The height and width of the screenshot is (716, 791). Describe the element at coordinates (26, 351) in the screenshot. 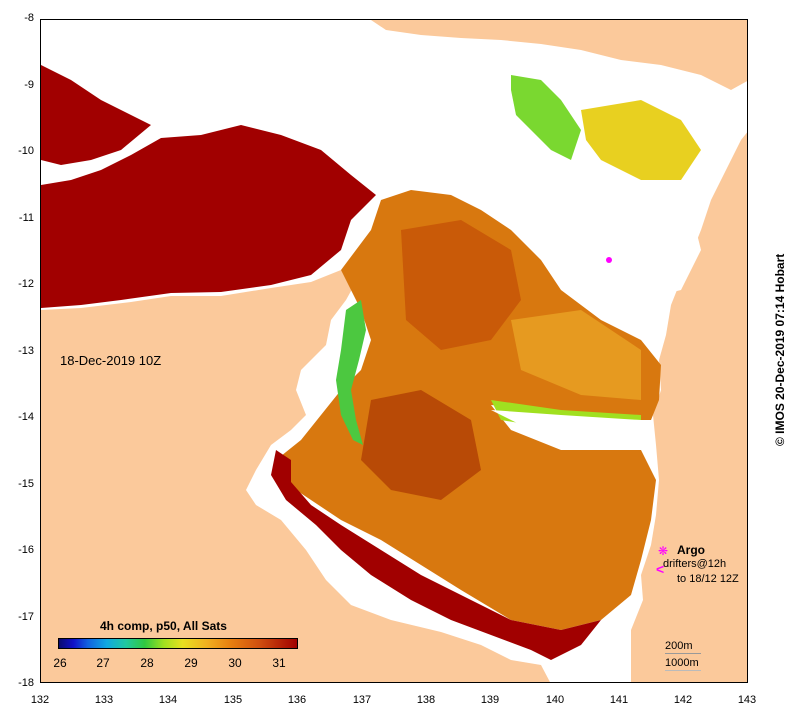

I see `y-tick-label: -13` at that location.